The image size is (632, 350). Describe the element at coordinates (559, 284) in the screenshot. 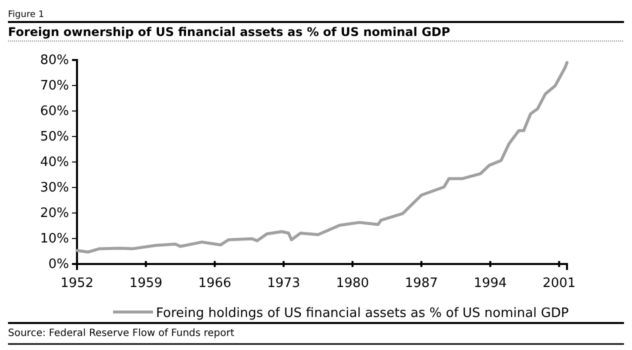

I see `x-tick-label: 2001` at that location.